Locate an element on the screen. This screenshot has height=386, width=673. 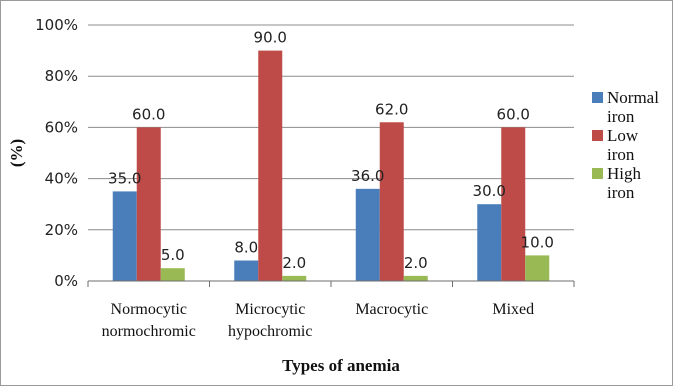
data-label: 36.0 is located at coordinates (367, 176).